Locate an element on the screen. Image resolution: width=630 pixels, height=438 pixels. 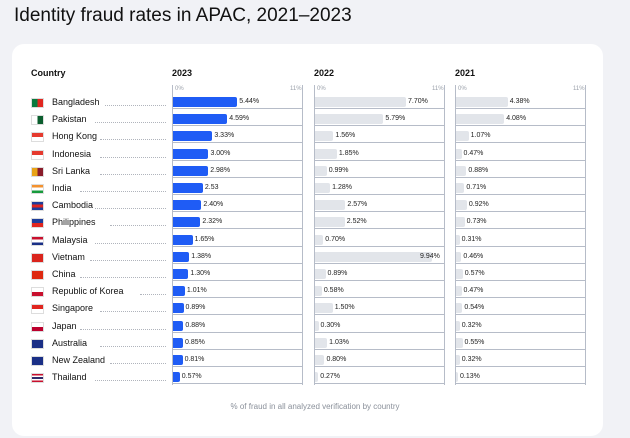
country-label: Australia is located at coordinates (70, 342).